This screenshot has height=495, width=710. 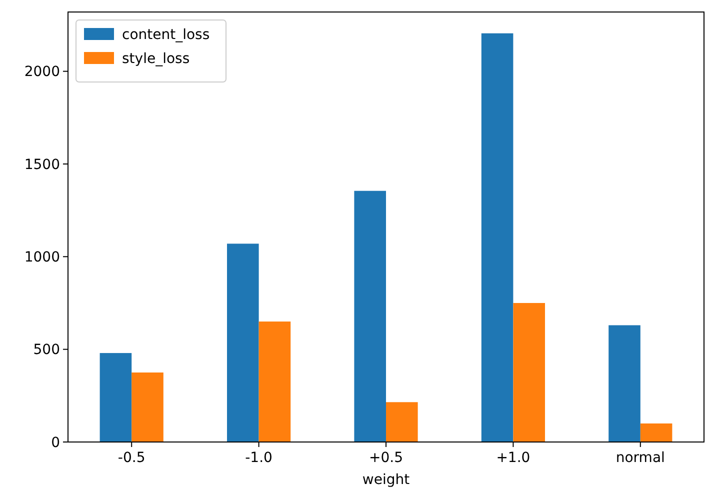 What do you see at coordinates (46, 350) in the screenshot?
I see `y-tick-label: 500` at bounding box center [46, 350].